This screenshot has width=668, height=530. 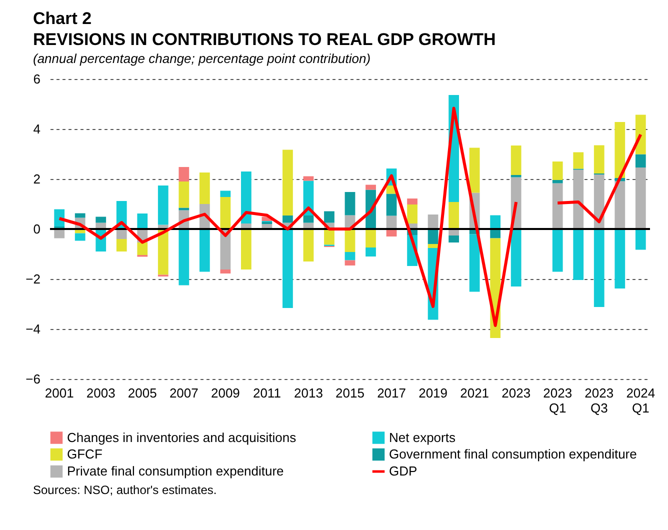 I want to click on x-tick-label: 2023 Q3, so click(x=599, y=401).